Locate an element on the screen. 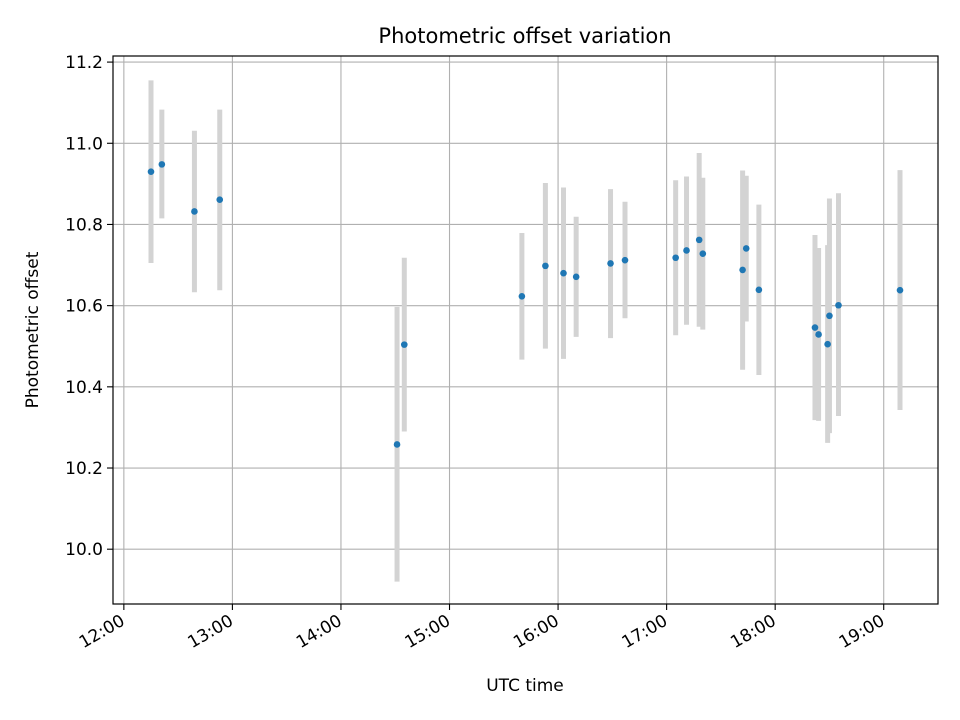 The image size is (960, 720). y-axis-label: Photometric offset is located at coordinates (33, 329).